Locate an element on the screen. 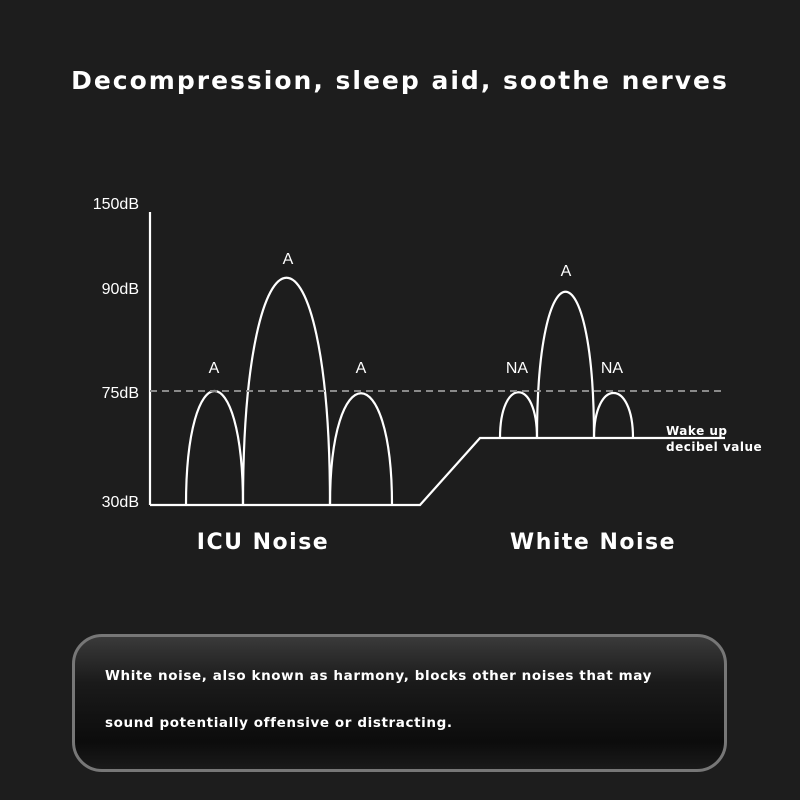  y-label-30: 30dB is located at coordinates (120, 502).